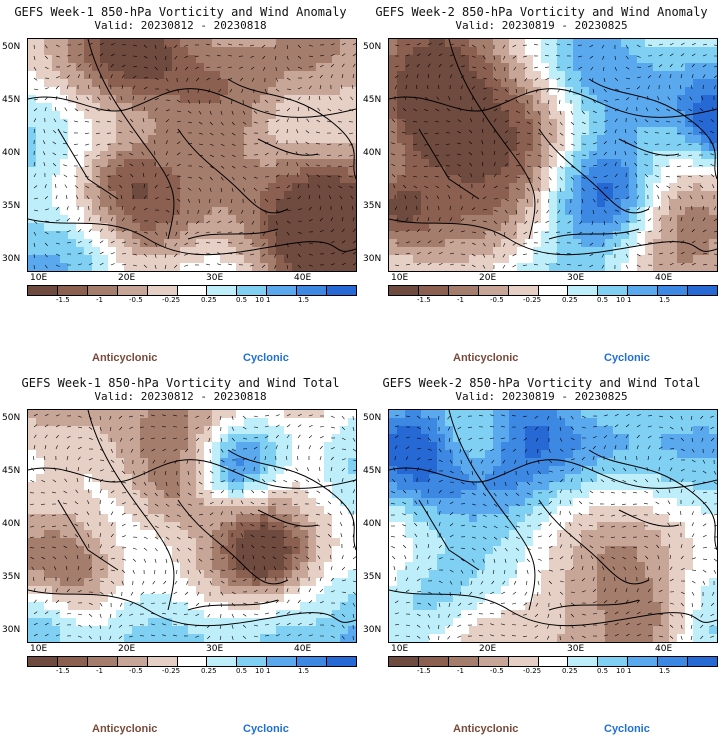 The width and height of the screenshot is (722, 742). I want to click on lat-label: 40N, so click(11, 524).